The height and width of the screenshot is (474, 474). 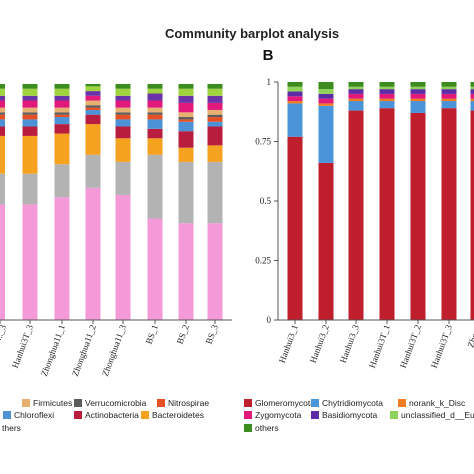 What do you see at coordinates (215, 119) in the screenshot?
I see `bar-segment-p0-c6-s5` at bounding box center [215, 119].